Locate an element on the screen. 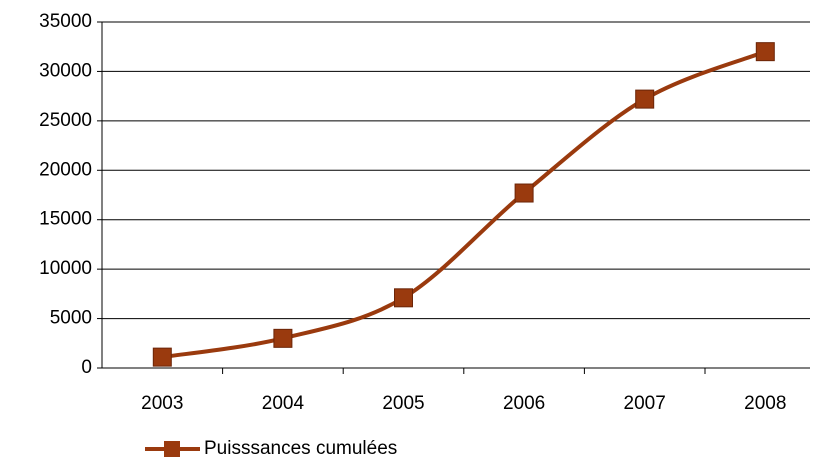  y-tick-label: 10000 is located at coordinates (65, 268).